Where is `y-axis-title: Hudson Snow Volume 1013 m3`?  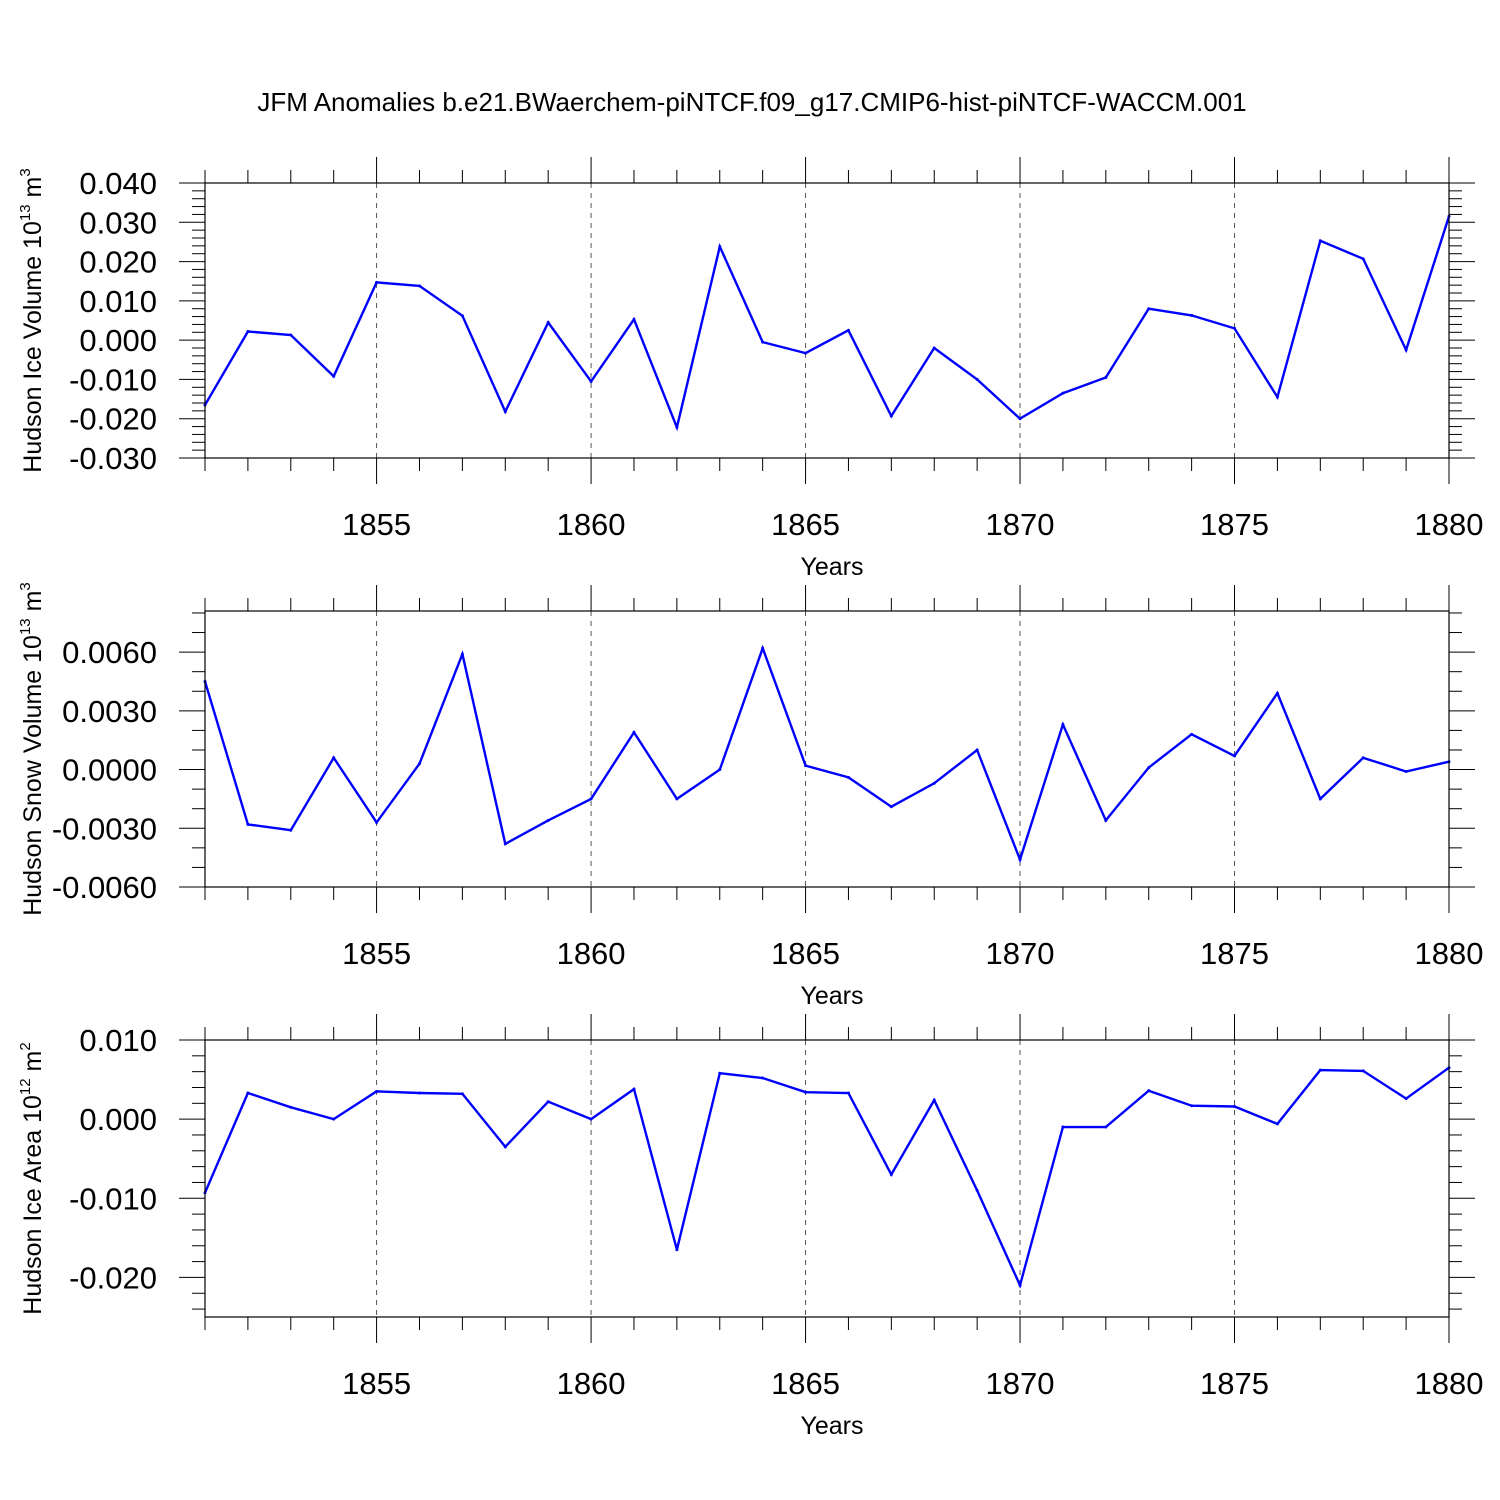 y-axis-title: Hudson Snow Volume 1013 m3 is located at coordinates (32, 749).